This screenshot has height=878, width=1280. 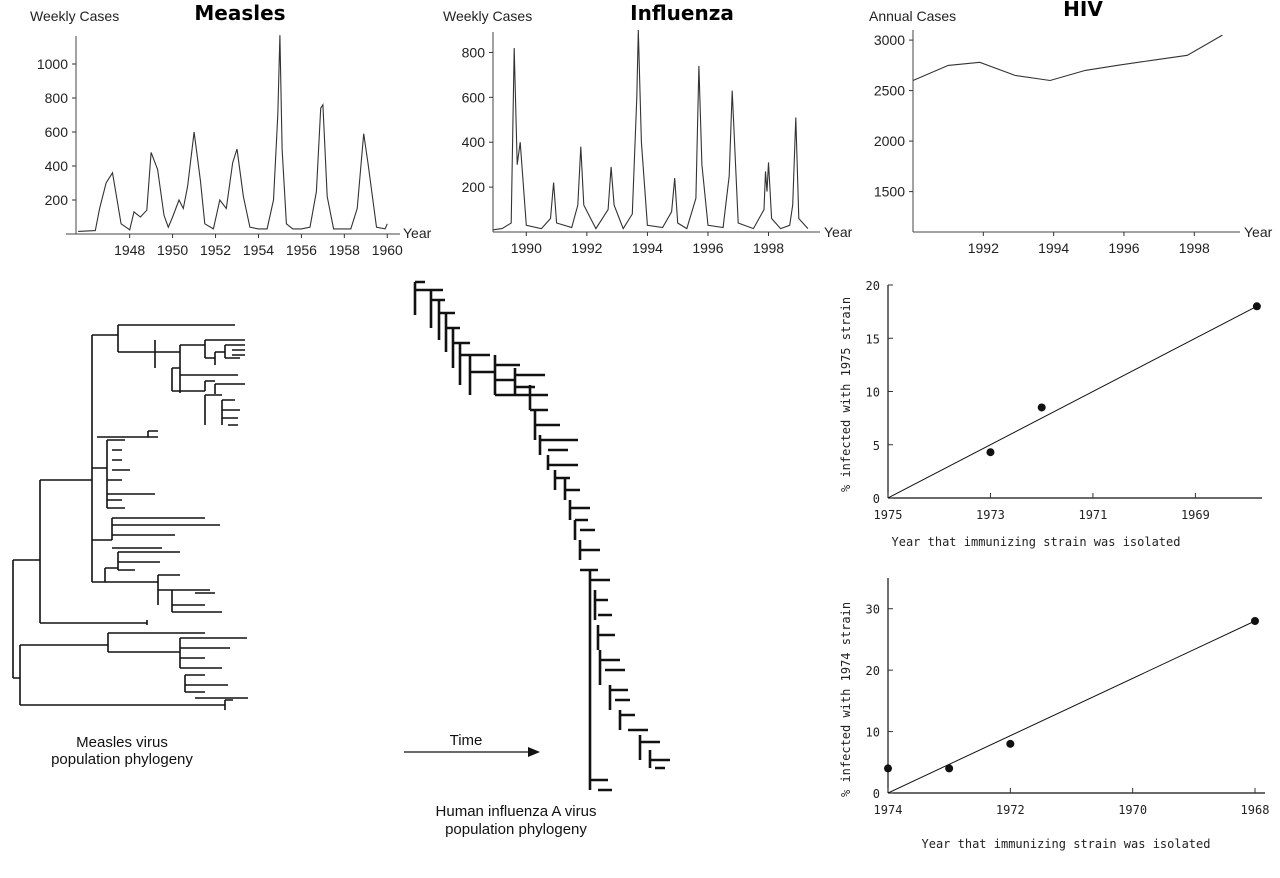 What do you see at coordinates (1072, 802) in the screenshot?
I see `scatter-1974-x-ticks: 1974 1972 1970 1968` at bounding box center [1072, 802].